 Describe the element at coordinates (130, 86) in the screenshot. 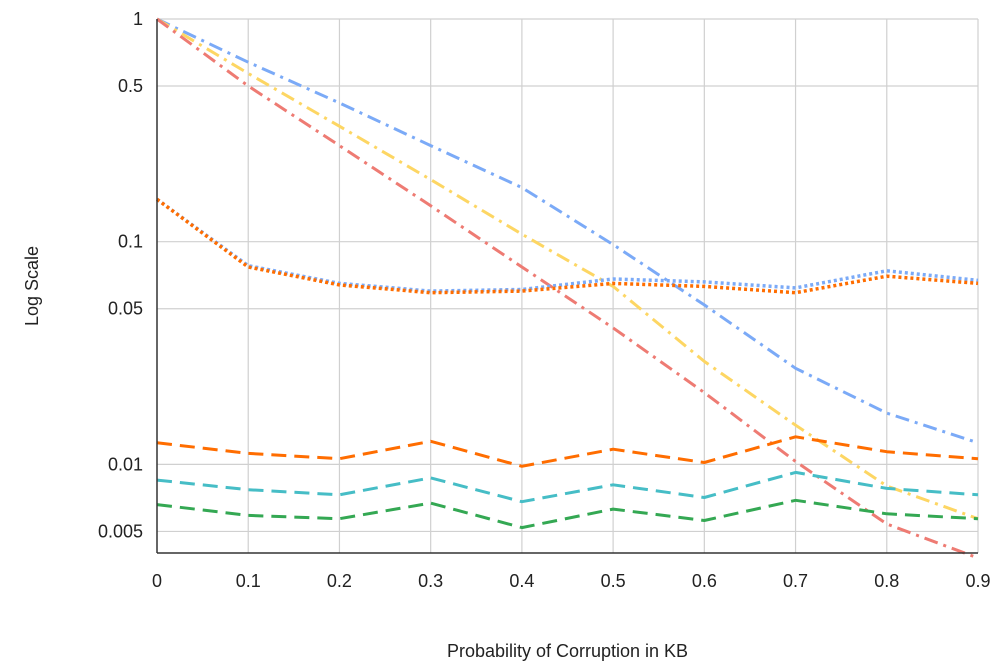

I see `y-tick-label: 0.5` at that location.